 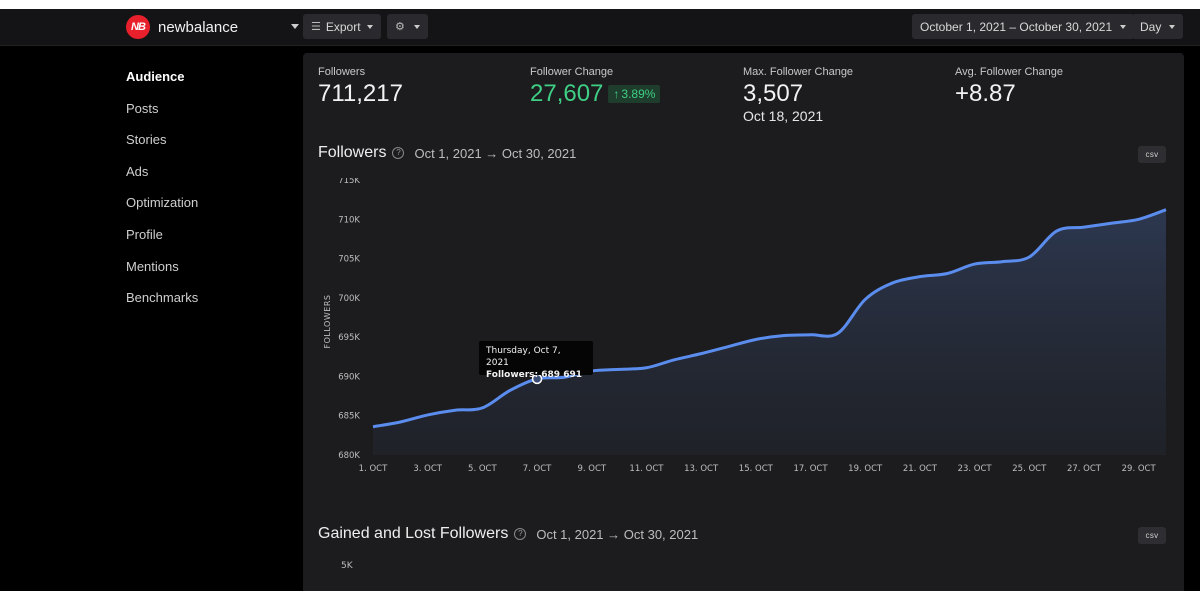 What do you see at coordinates (512, 375) in the screenshot?
I see `tooltip-label: Followers:` at bounding box center [512, 375].